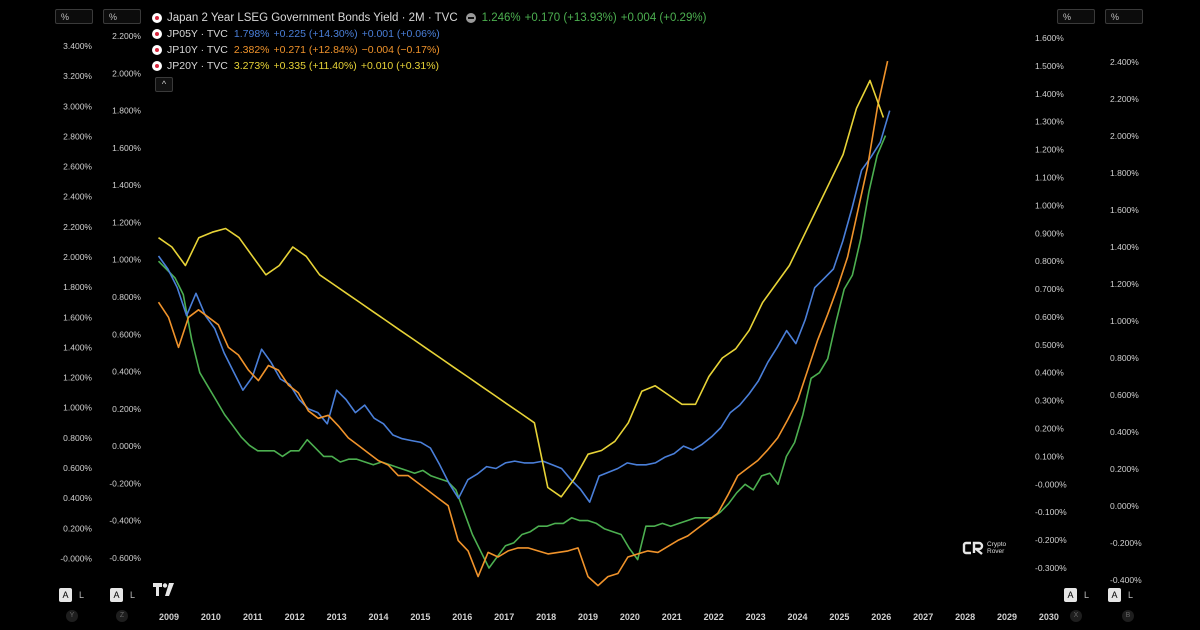 The image size is (1200, 630). I want to click on auto-scale-button-right: A, so click(1114, 595).